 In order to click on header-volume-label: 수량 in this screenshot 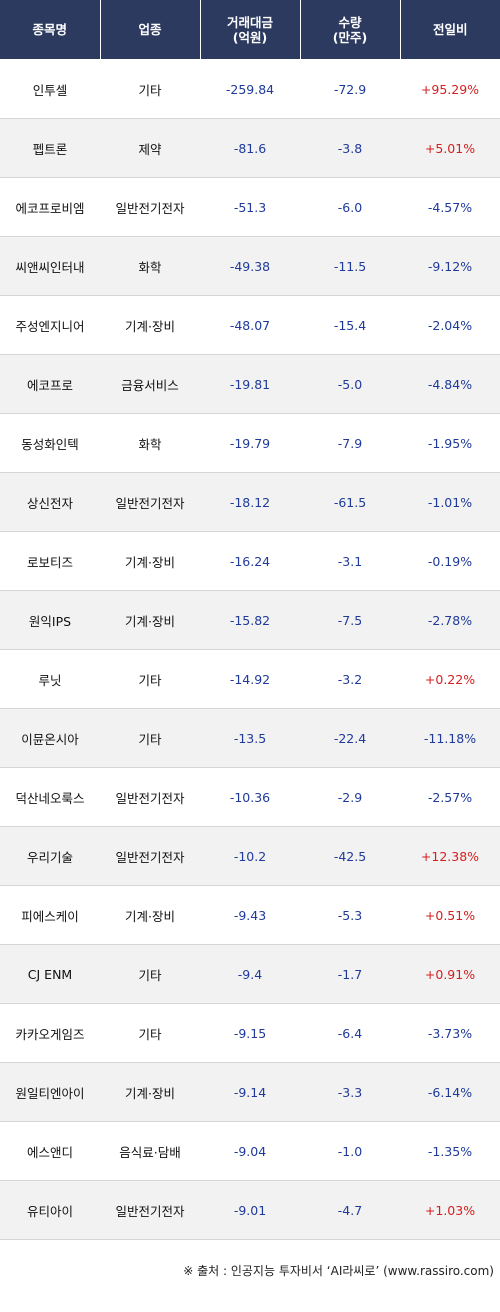, I will do `click(350, 22)`.